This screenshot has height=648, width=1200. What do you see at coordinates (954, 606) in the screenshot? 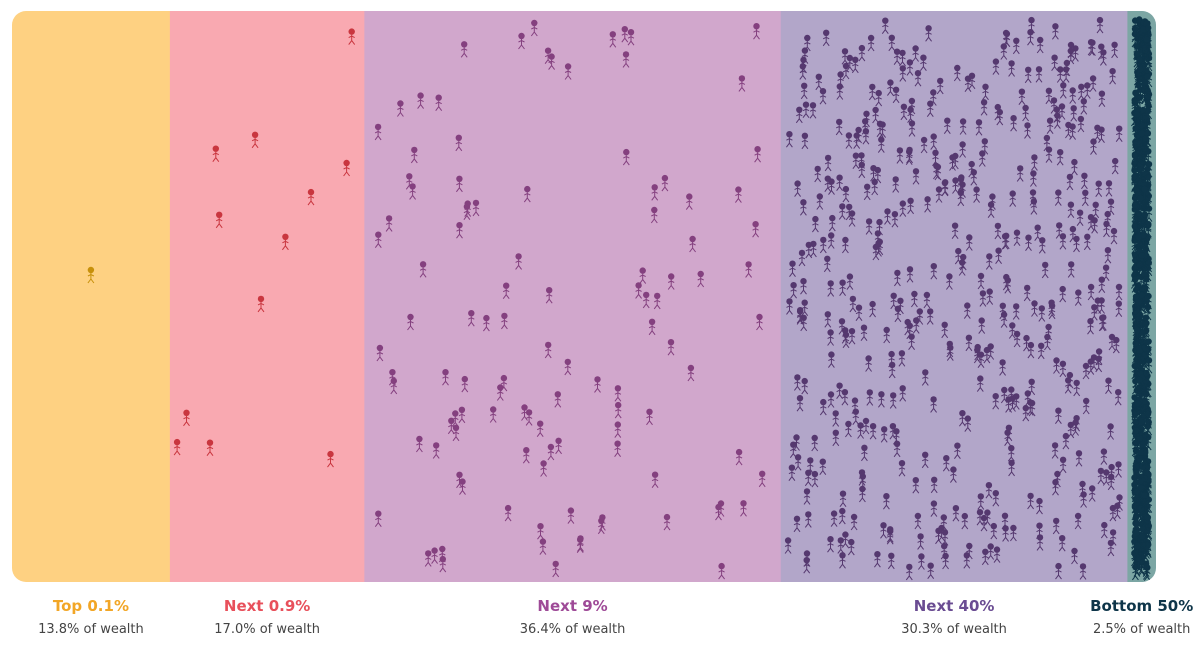
I see `group-name: Next 40%` at bounding box center [954, 606].